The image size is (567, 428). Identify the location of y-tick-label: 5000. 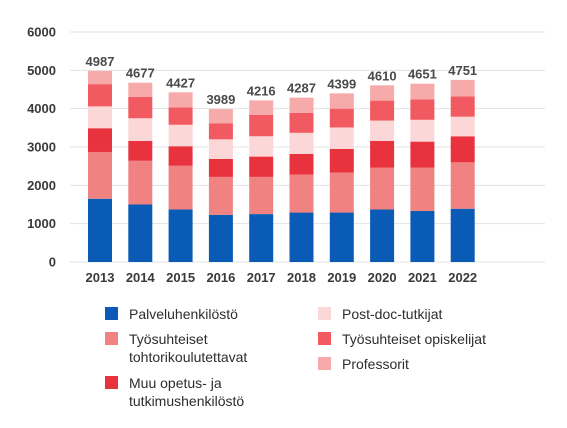
(41, 70).